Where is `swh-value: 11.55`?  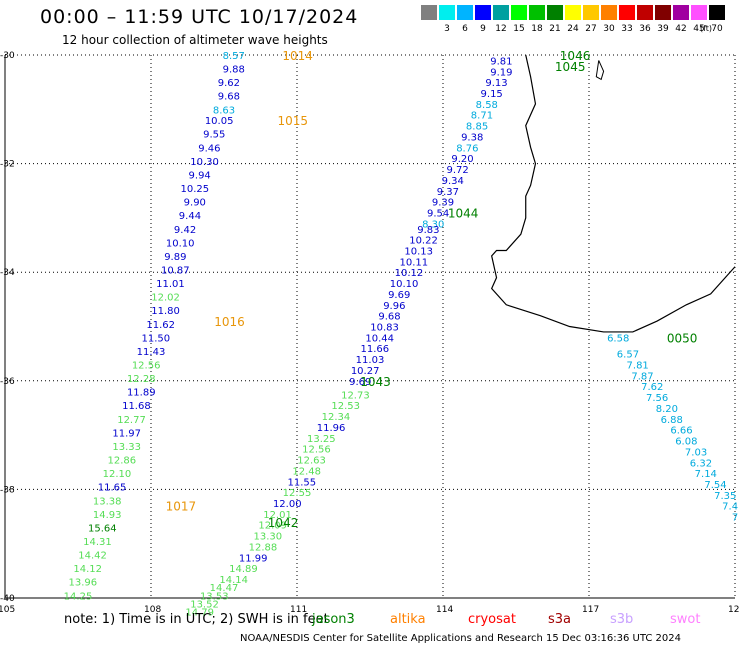
swh-value: 11.55 is located at coordinates (302, 482).